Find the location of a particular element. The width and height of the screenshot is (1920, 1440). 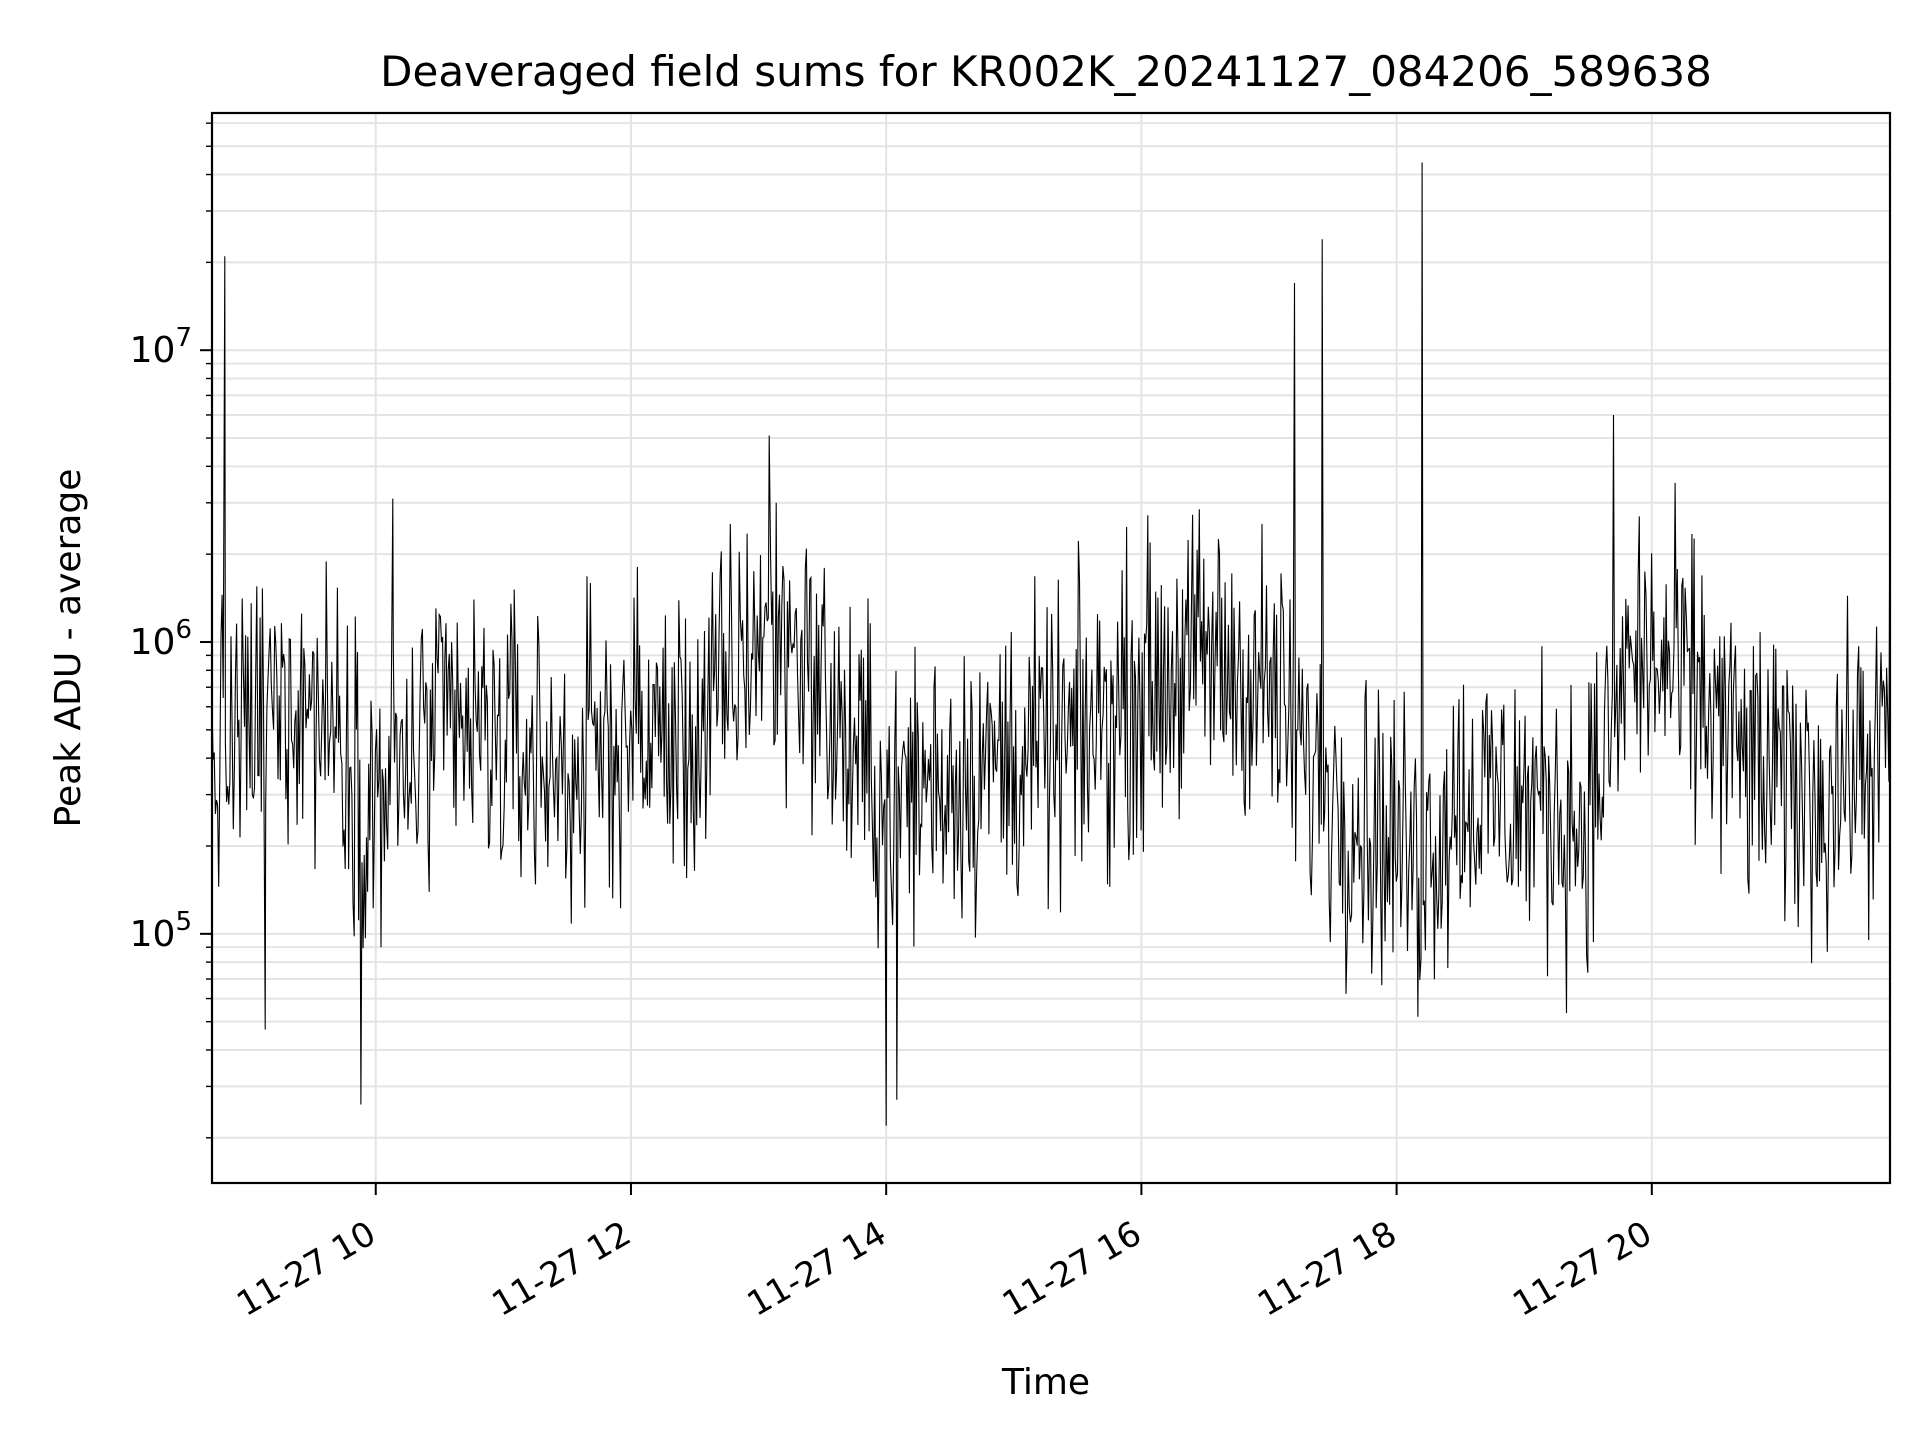

y-tick-label: 10⁶ is located at coordinates (161, 639).